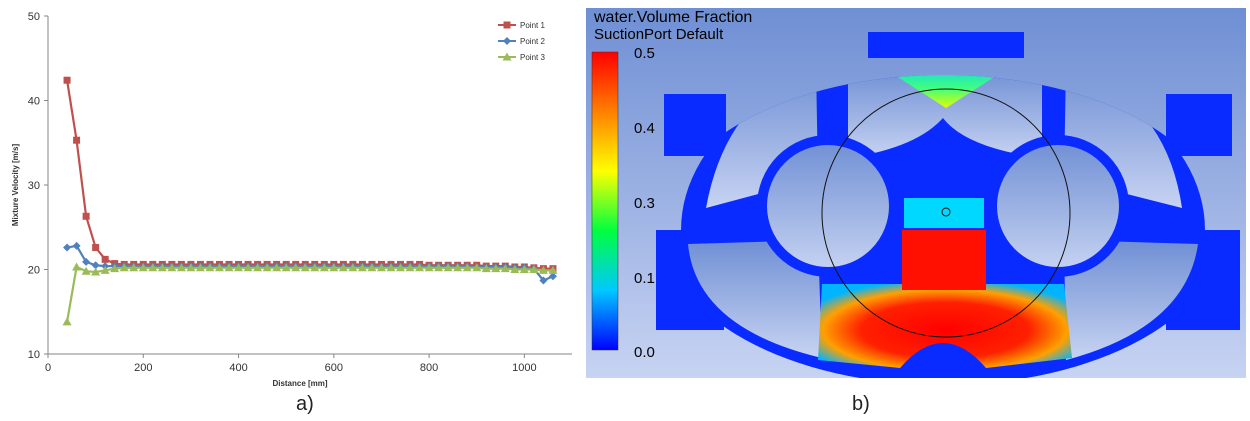 The width and height of the screenshot is (1250, 421). What do you see at coordinates (644, 128) in the screenshot?
I see `colorbar-tick-label: 0.4` at bounding box center [644, 128].